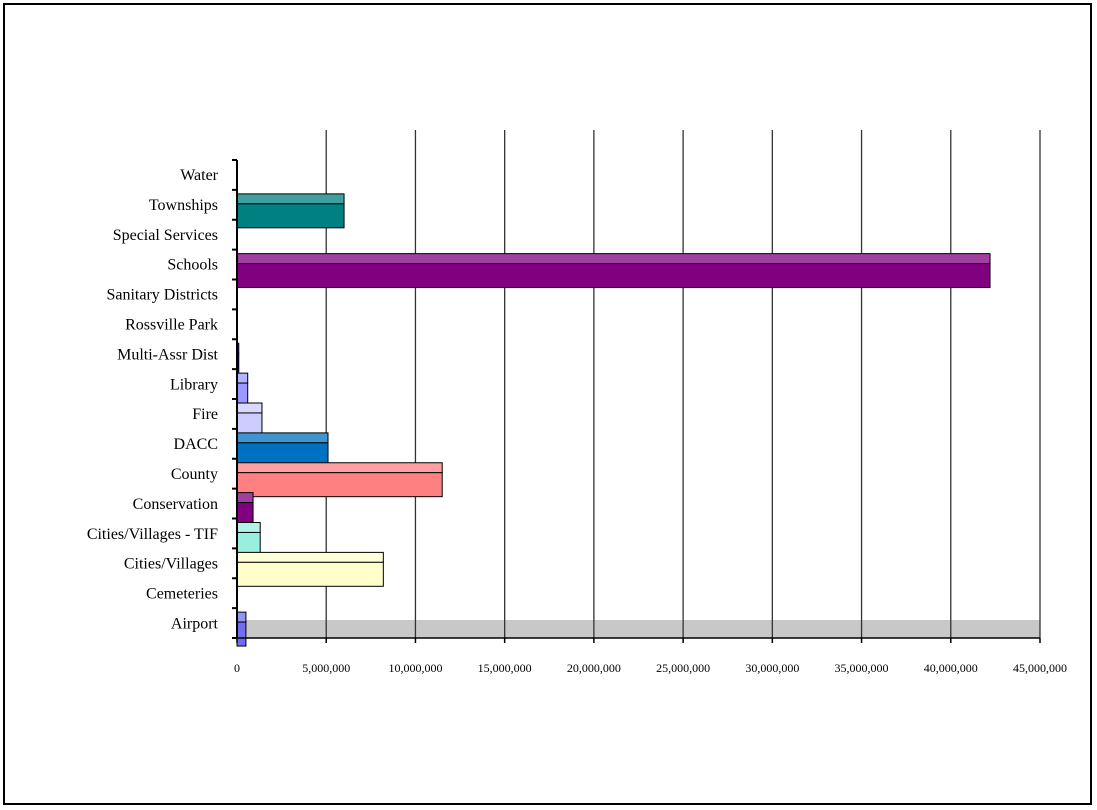 The image size is (1097, 810). Describe the element at coordinates (175, 504) in the screenshot. I see `category-label: Conservation` at that location.